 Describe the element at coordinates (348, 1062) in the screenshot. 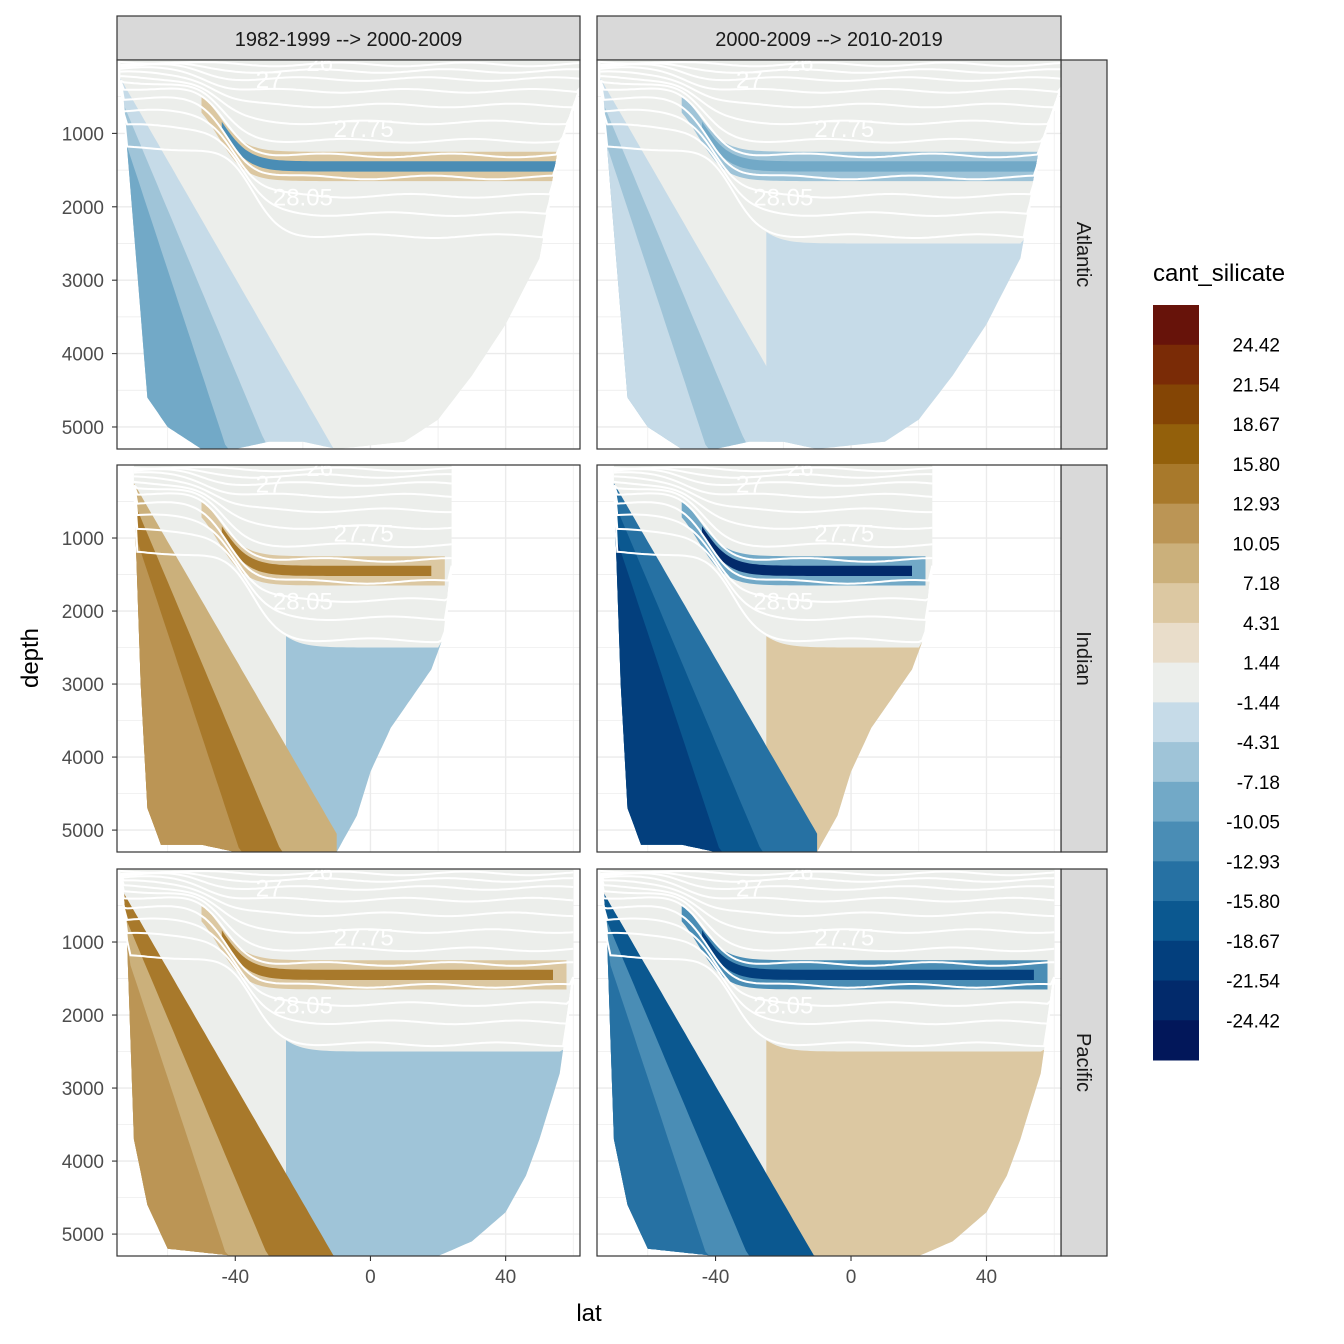

I see `panel-pacific-1: 26 27 27.75 28.05` at that location.